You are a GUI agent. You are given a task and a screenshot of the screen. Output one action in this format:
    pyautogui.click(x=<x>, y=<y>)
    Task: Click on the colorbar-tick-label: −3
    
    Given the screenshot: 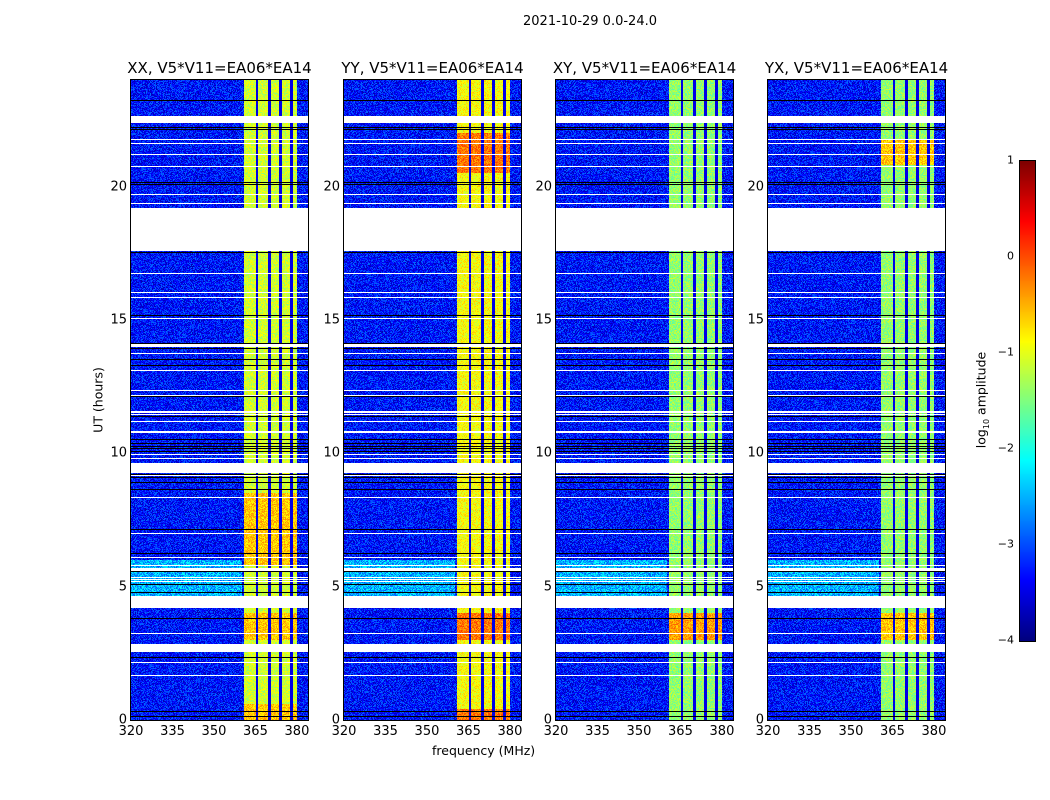 What is the action you would take?
    pyautogui.click(x=1005, y=544)
    